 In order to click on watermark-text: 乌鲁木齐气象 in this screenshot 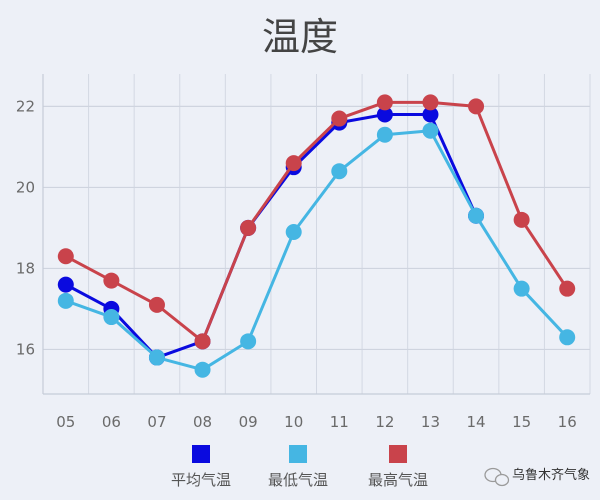, I will do `click(551, 475)`.